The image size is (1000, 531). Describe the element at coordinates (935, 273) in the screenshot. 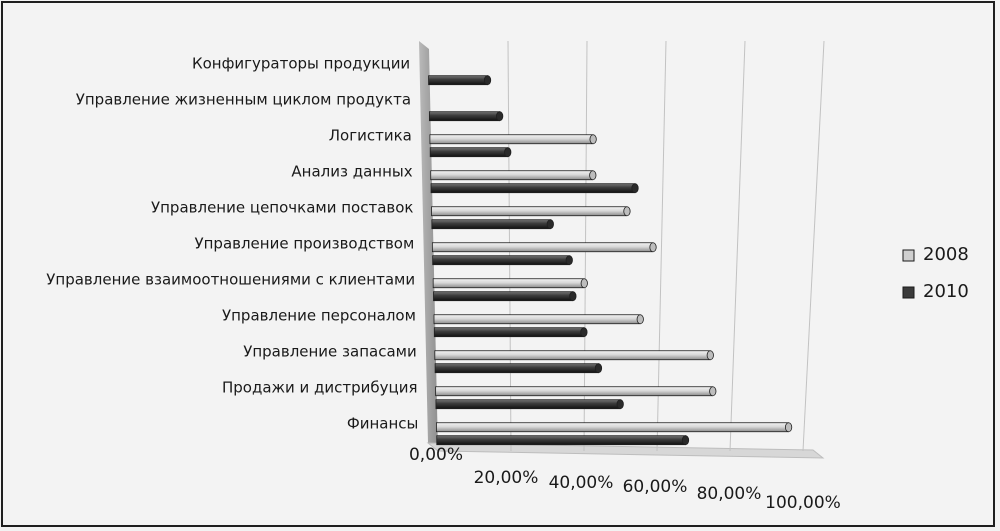

I see `legend: 2008 2010` at that location.